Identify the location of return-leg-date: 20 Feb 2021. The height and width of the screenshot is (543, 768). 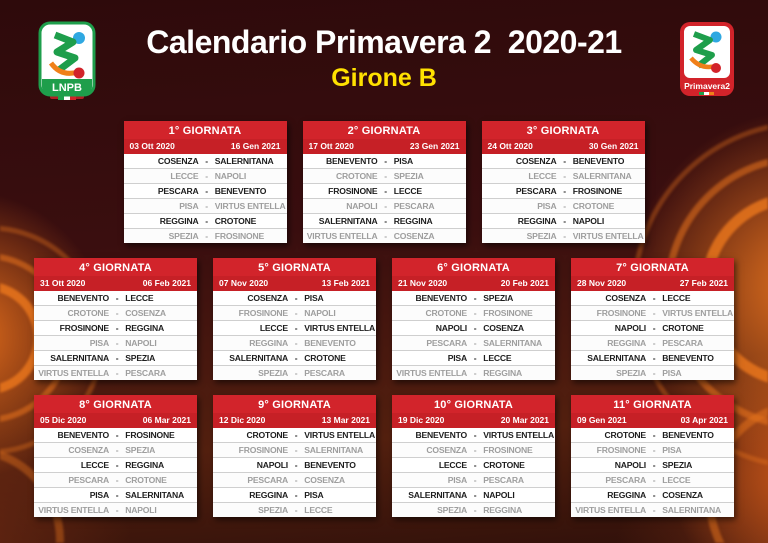
(524, 283).